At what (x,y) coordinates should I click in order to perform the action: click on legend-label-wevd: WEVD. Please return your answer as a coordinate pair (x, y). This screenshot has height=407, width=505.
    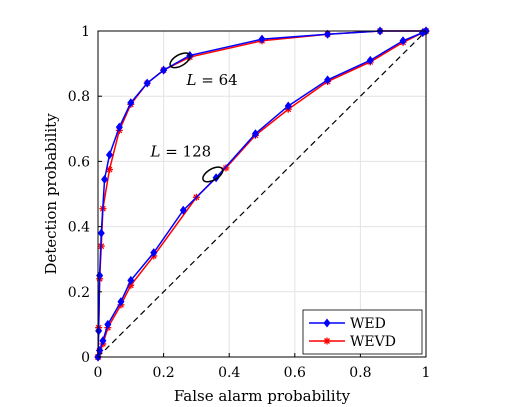
    Looking at the image, I should click on (373, 342).